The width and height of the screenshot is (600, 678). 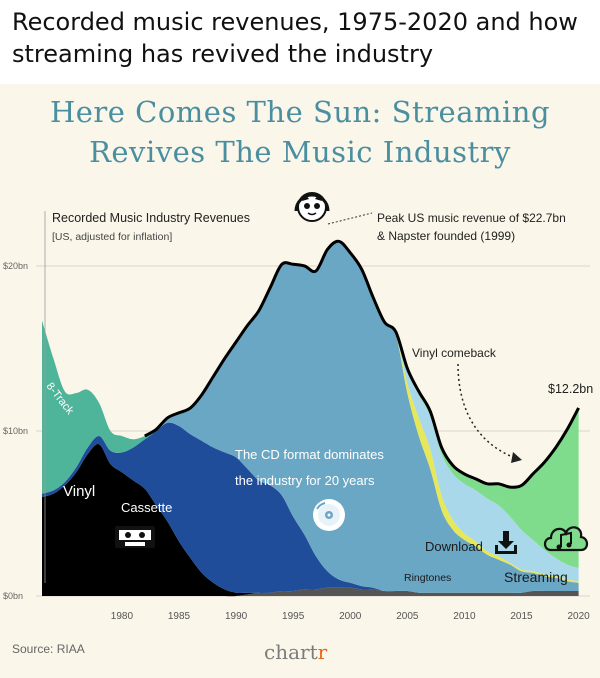 What do you see at coordinates (179, 616) in the screenshot?
I see `x-tick-label: 1985` at bounding box center [179, 616].